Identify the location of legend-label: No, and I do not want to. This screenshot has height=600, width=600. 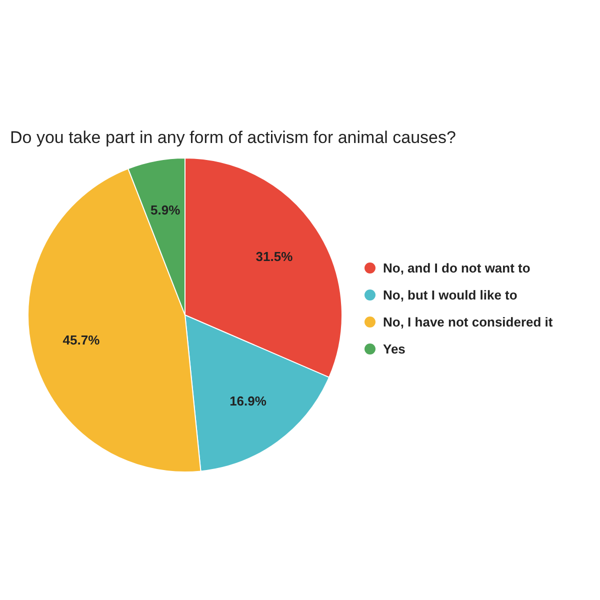
(456, 268).